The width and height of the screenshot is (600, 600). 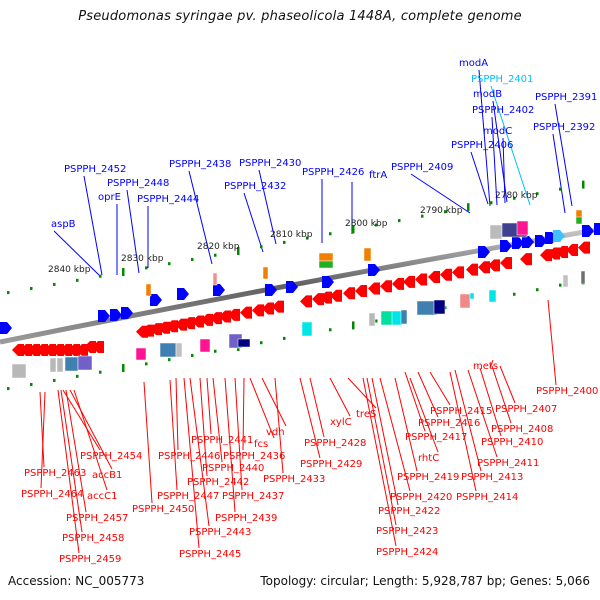 What do you see at coordinates (93, 538) in the screenshot?
I see `reverse-gene-label: PSPPH_2458` at bounding box center [93, 538].